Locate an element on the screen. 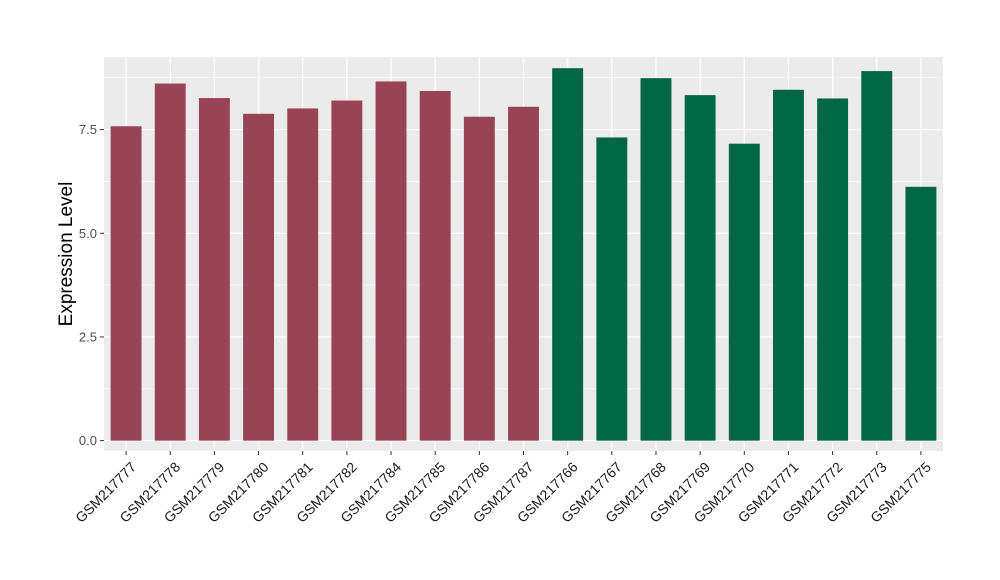  y-tick-label: 2.5 is located at coordinates (88, 336).